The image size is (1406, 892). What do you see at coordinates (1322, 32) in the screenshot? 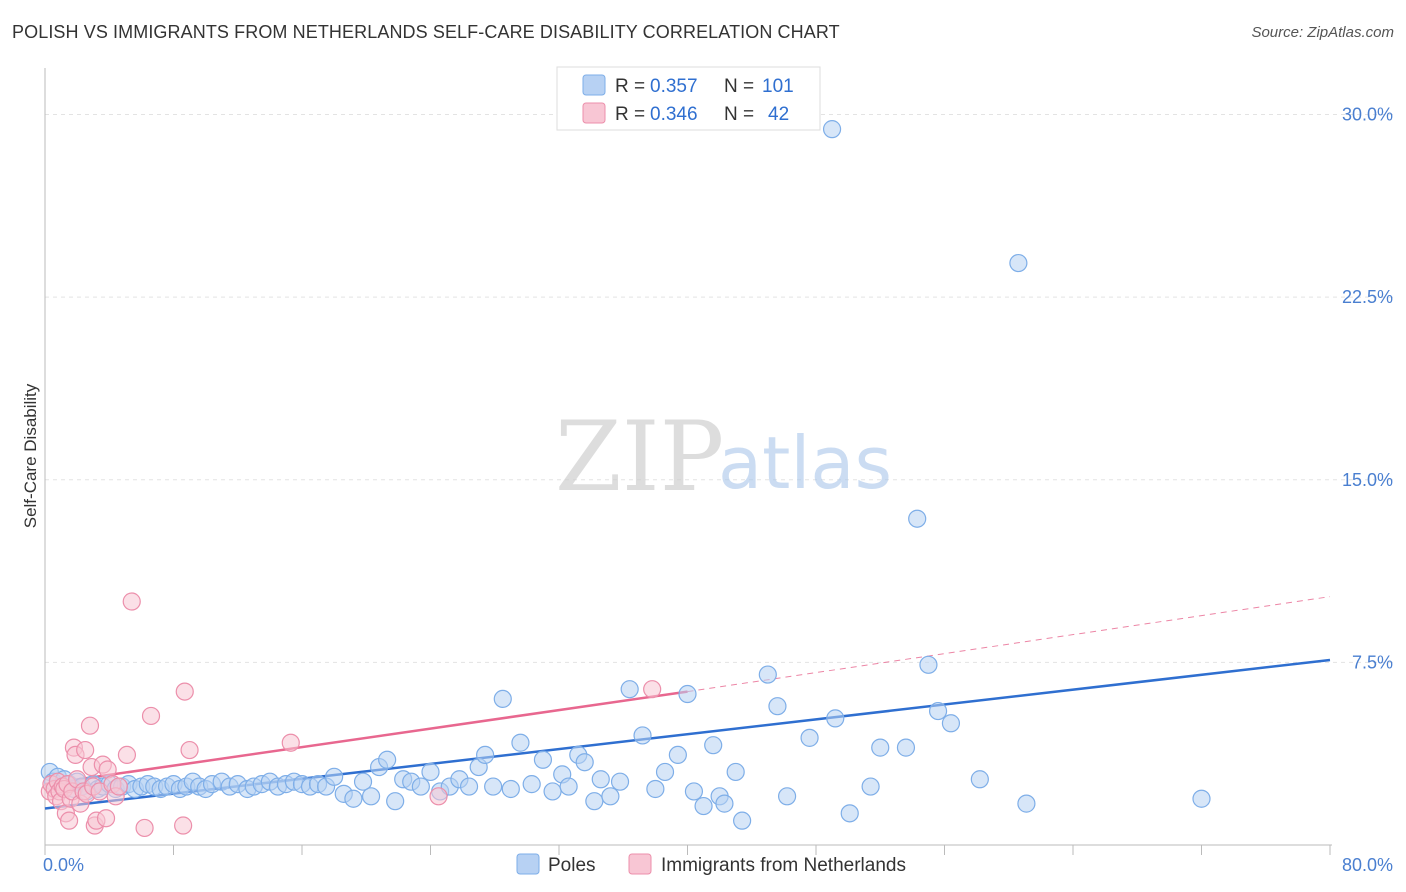
I see `source-label: Source: ZipAtlas.com` at bounding box center [1322, 32].